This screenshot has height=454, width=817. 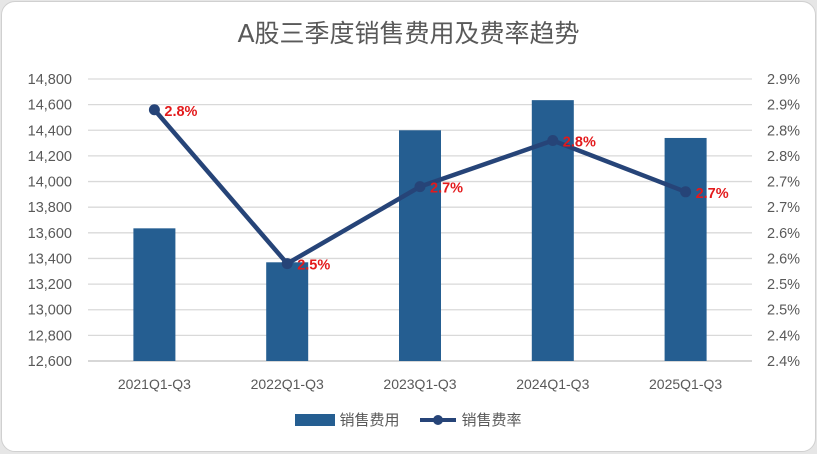 I want to click on legend-bar-label: 销售费用, so click(x=369, y=420).